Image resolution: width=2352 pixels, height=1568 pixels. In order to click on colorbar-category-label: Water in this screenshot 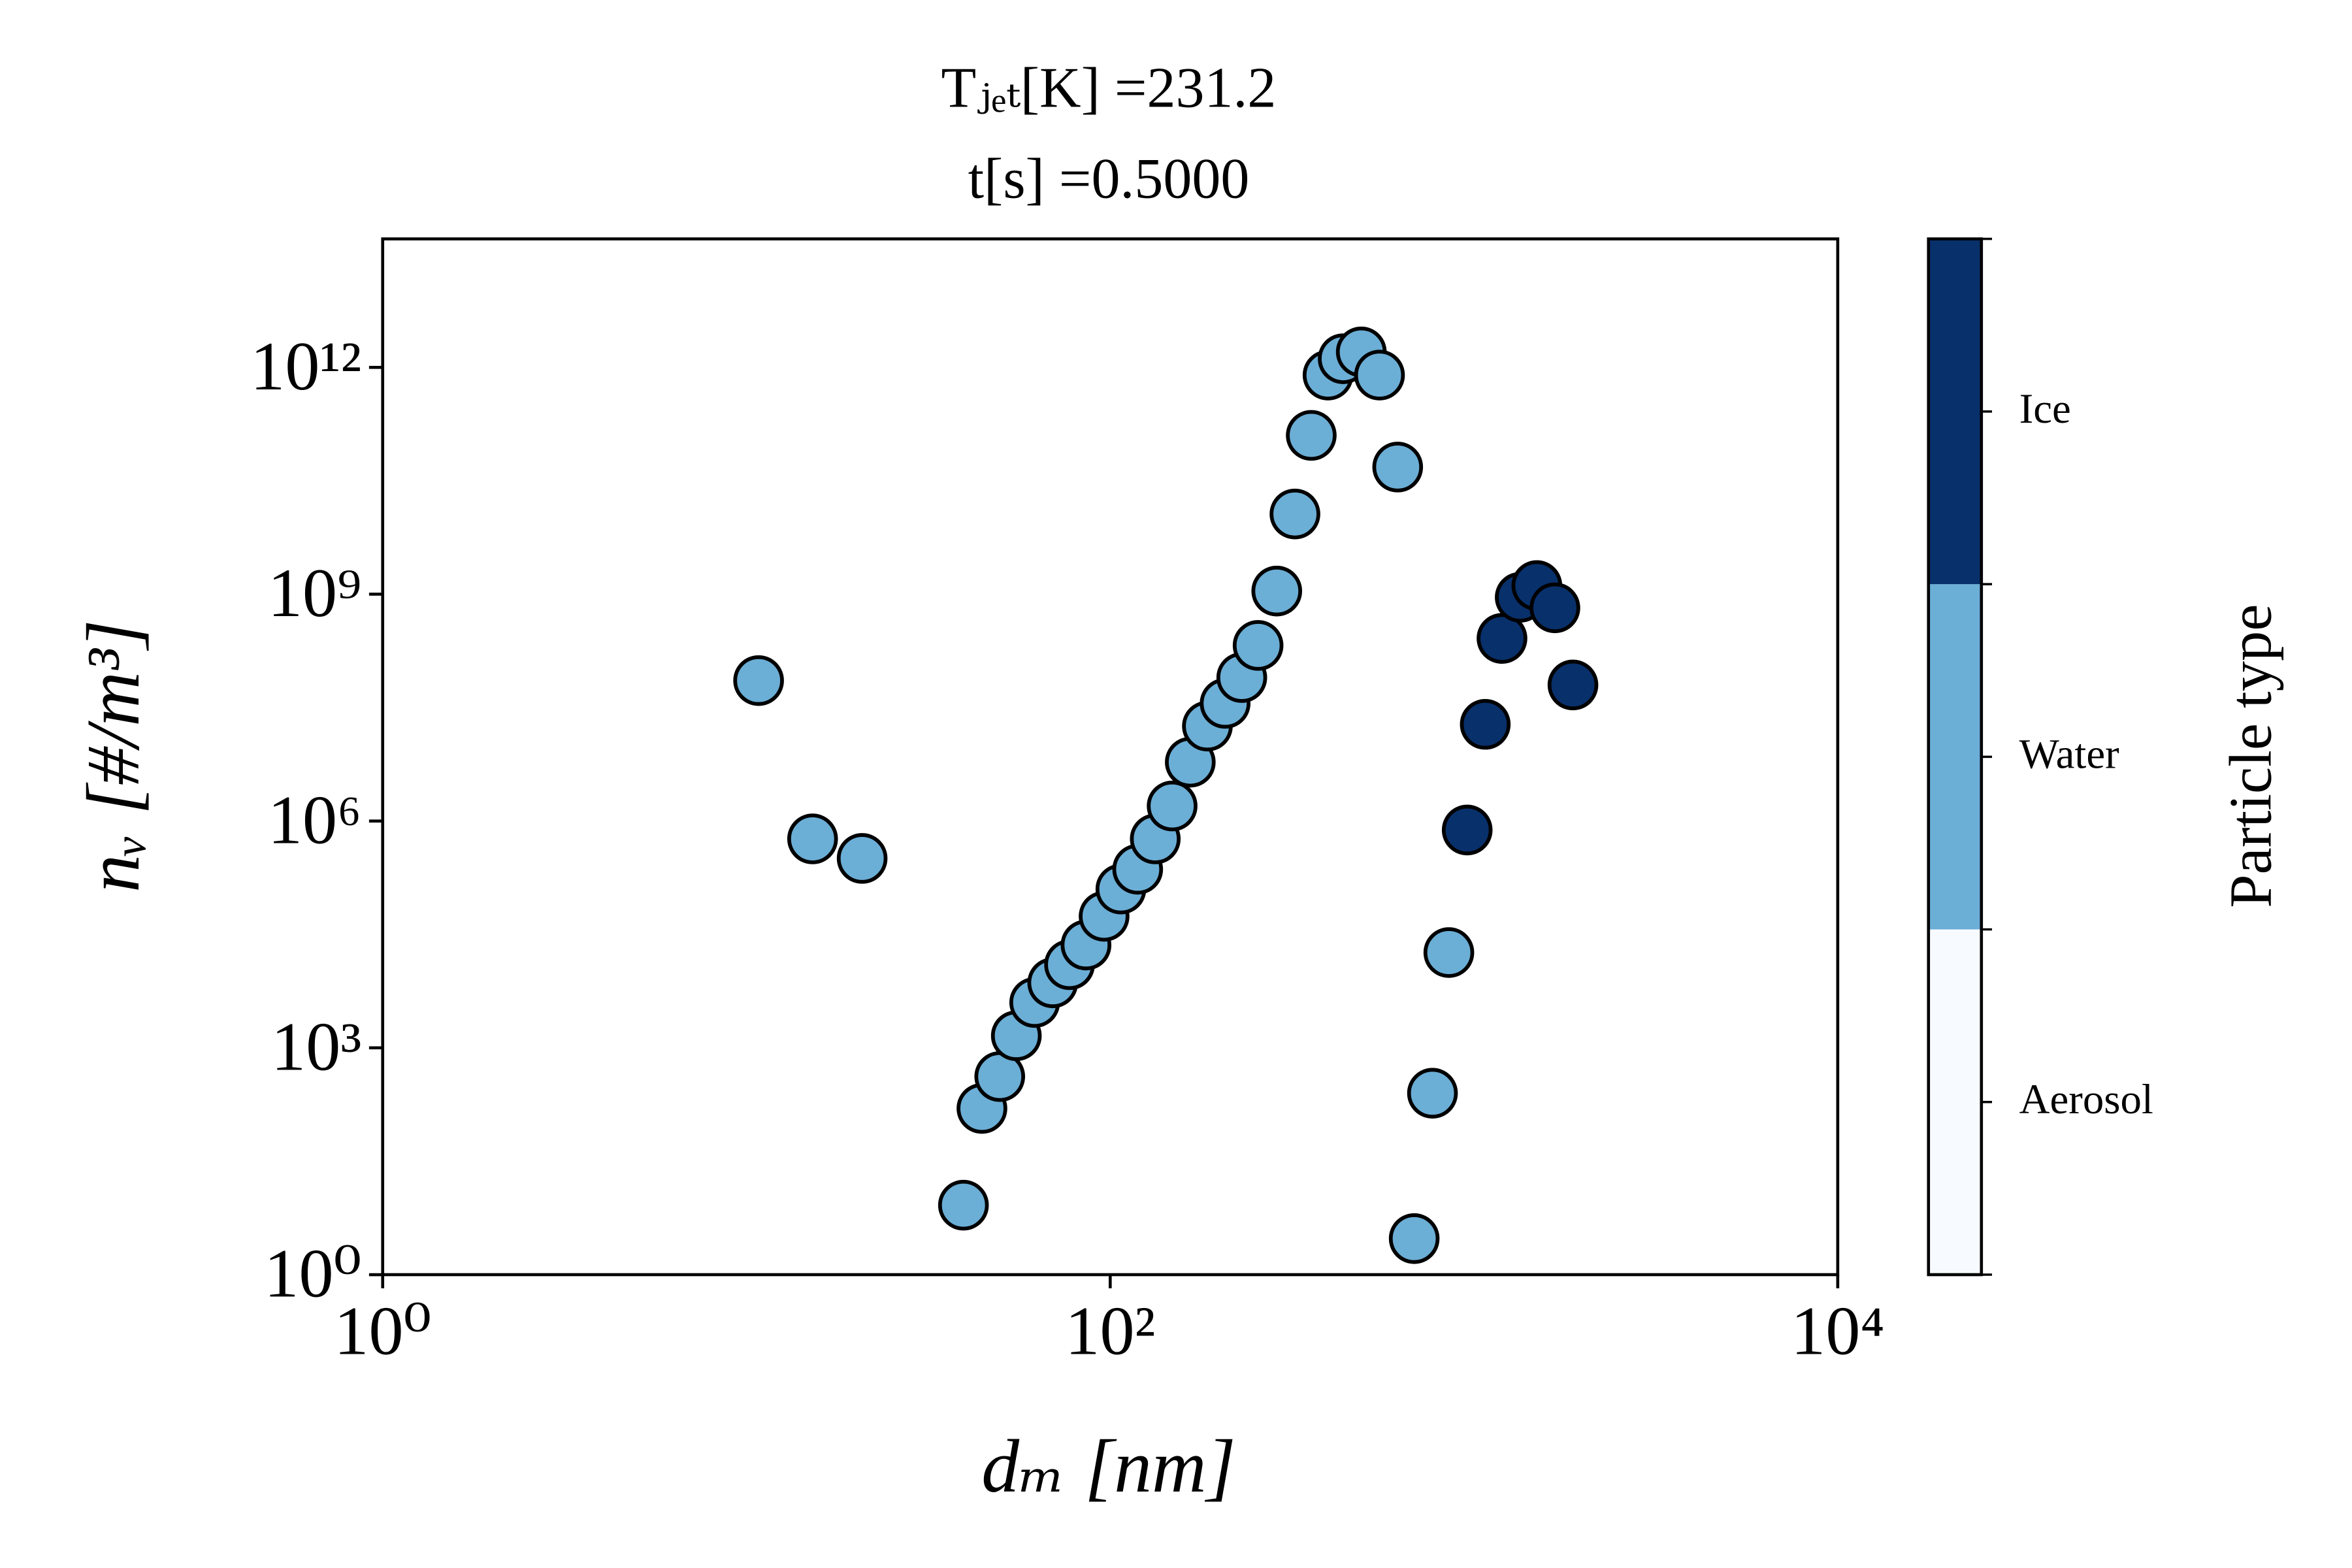, I will do `click(2069, 754)`.